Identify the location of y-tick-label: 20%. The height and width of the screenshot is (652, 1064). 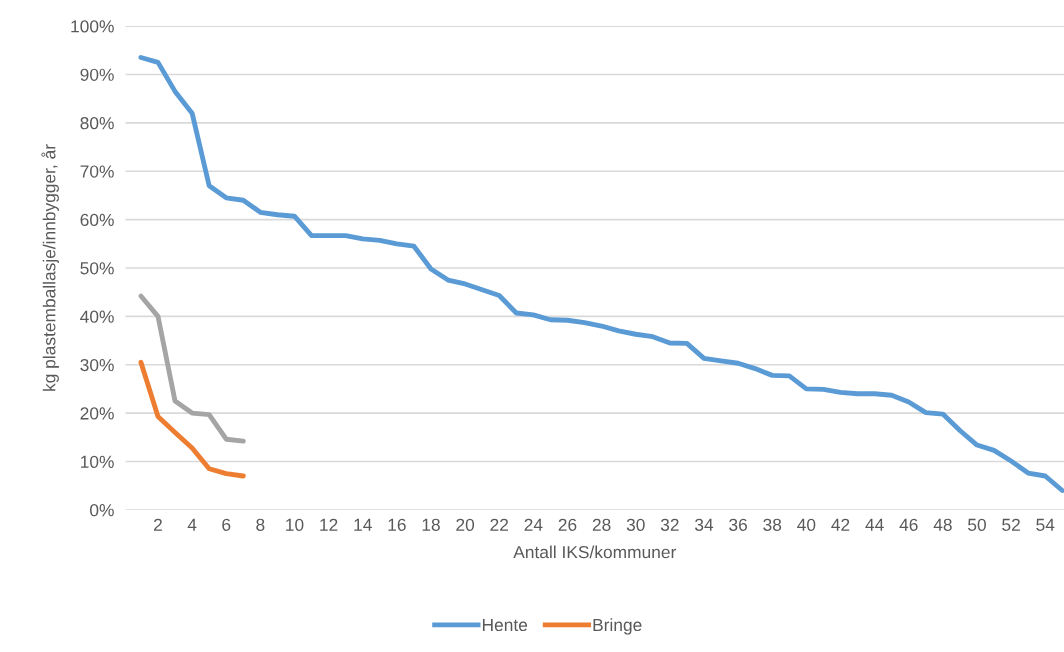
(97, 413).